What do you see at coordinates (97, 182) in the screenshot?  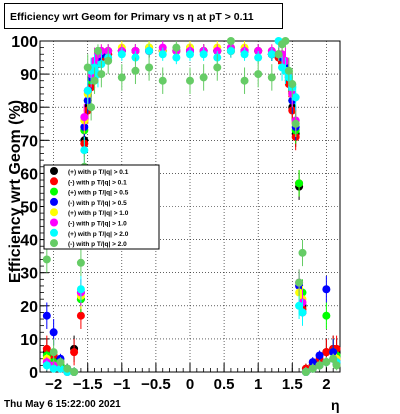 I see `legend-label: (-) with p T/|q| > 0.1` at bounding box center [97, 182].